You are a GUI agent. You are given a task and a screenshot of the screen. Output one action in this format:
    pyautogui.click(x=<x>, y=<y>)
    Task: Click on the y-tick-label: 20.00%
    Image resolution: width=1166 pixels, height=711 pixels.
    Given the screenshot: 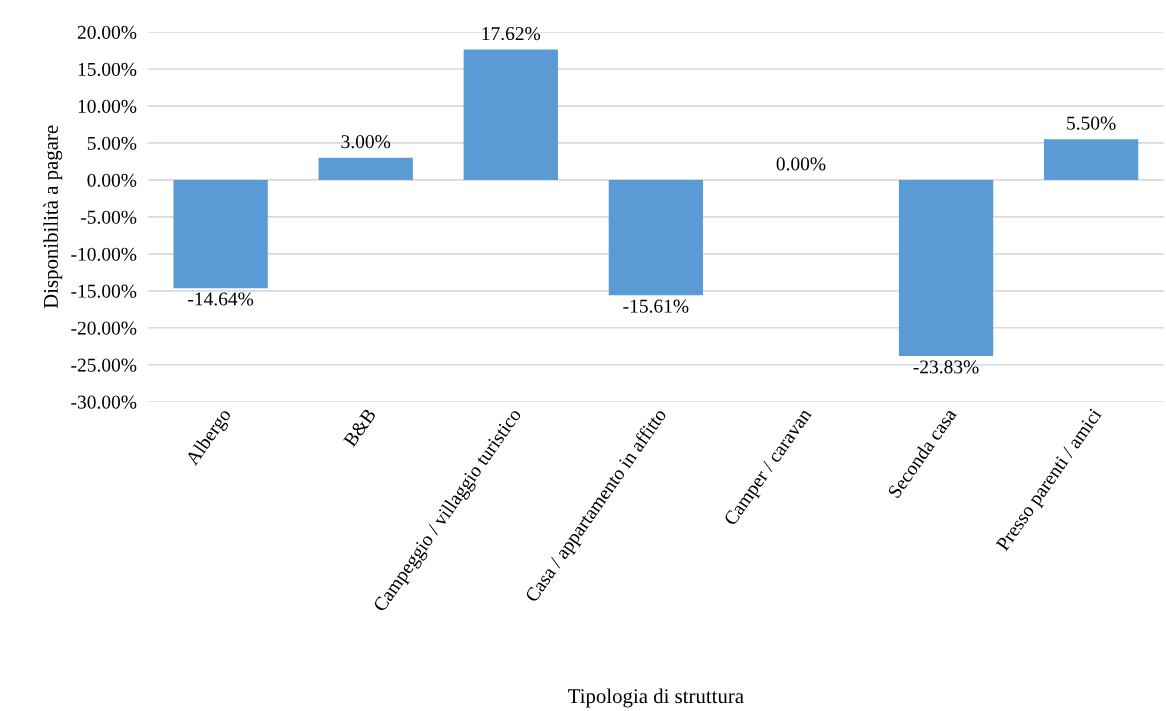 What is the action you would take?
    pyautogui.click(x=107, y=32)
    